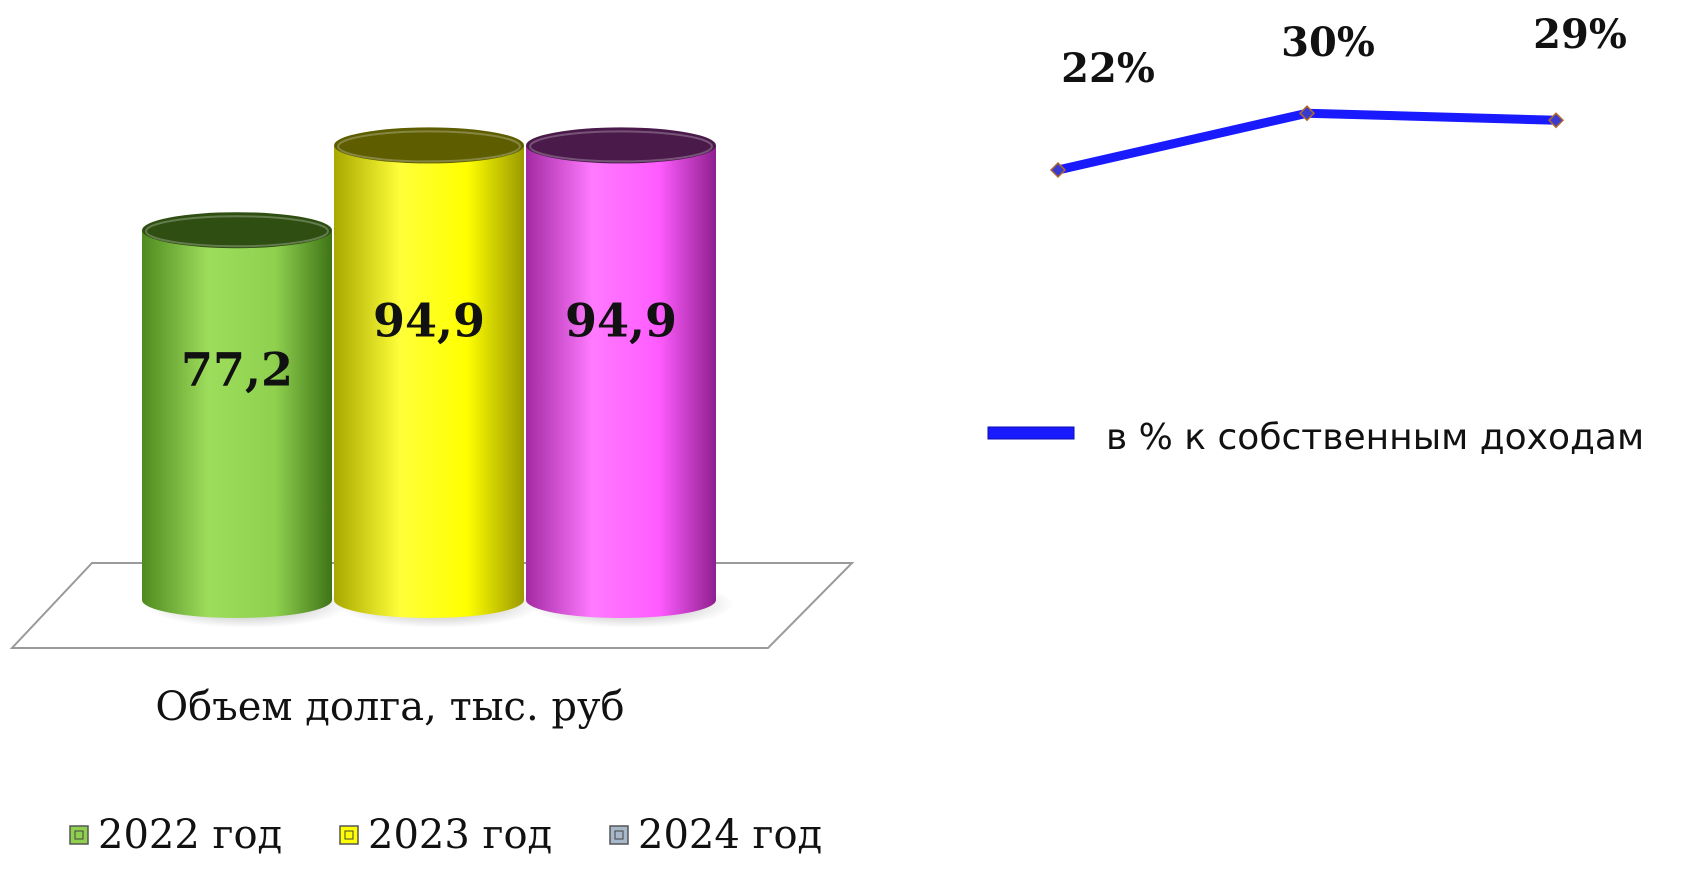  I want to click on legend-entry-3: 2024 год, so click(715, 835).